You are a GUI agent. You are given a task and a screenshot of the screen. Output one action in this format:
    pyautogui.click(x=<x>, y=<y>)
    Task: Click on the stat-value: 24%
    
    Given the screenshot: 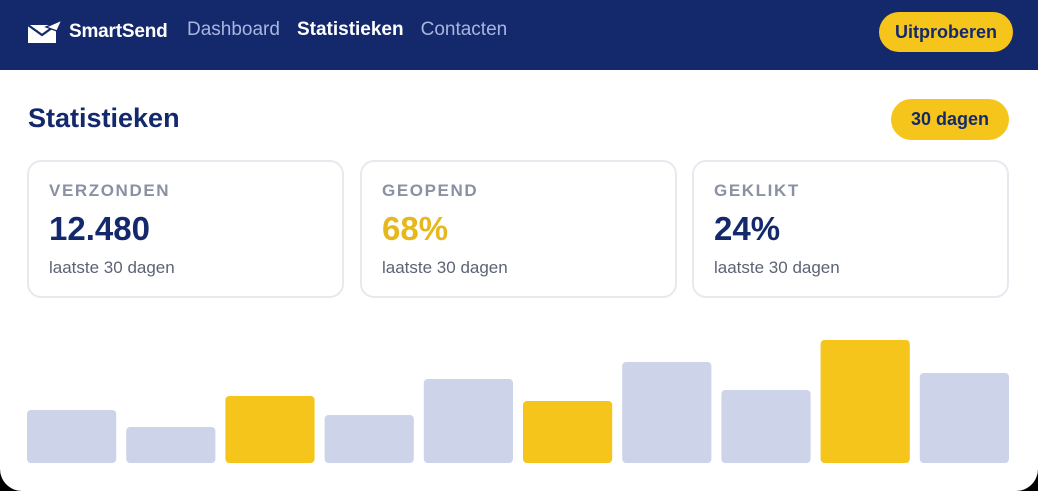 What is the action you would take?
    pyautogui.click(x=747, y=228)
    